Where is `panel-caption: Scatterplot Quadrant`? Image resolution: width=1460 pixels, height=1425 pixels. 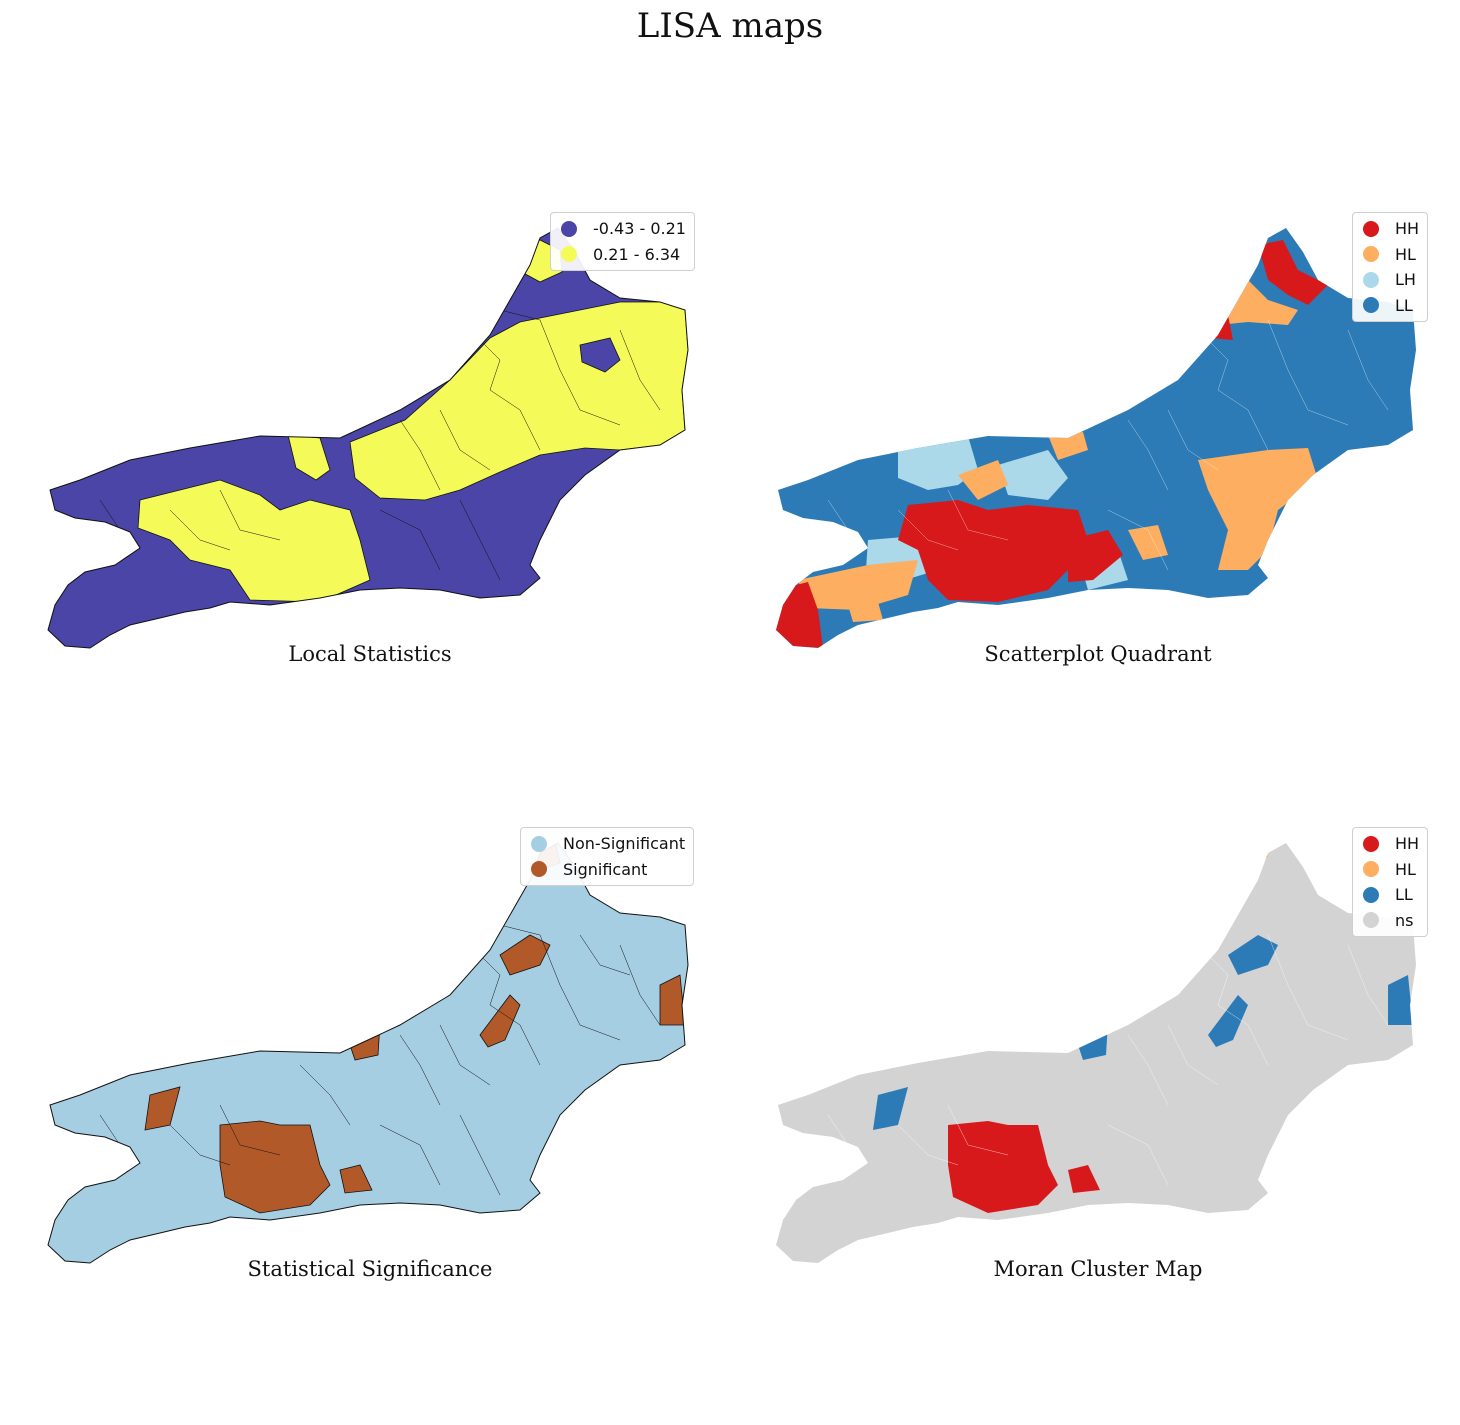
panel-caption: Scatterplot Quadrant is located at coordinates (1098, 654).